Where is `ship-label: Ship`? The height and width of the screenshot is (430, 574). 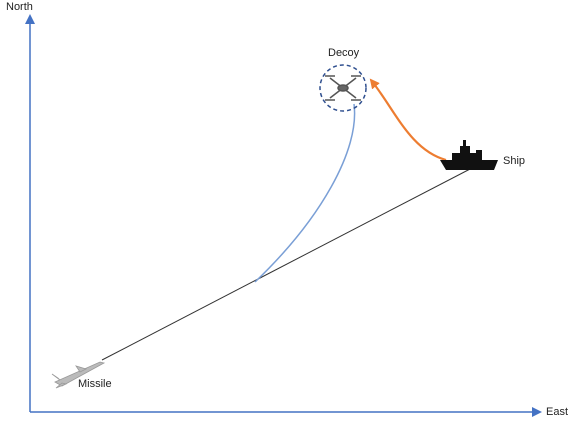
ship-label: Ship is located at coordinates (514, 161).